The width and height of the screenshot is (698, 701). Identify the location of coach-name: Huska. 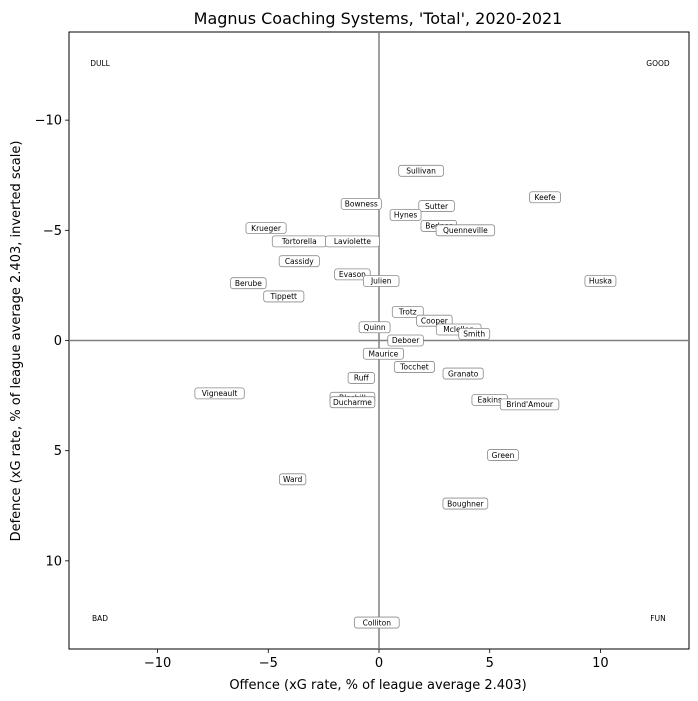
(600, 281).